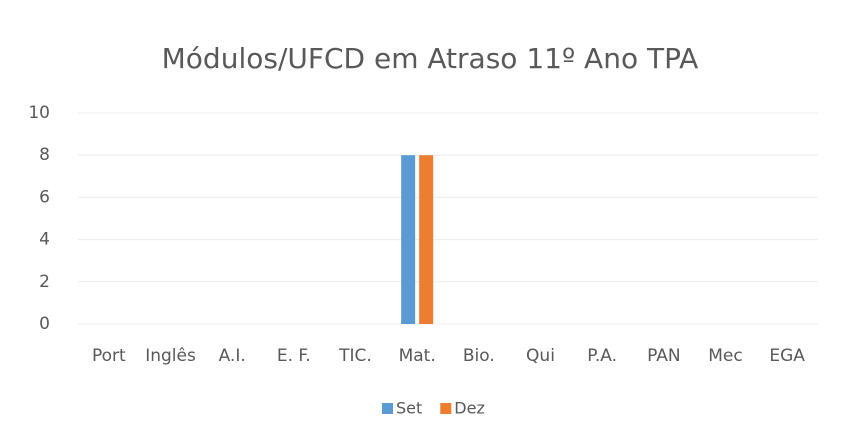  Describe the element at coordinates (294, 356) in the screenshot. I see `x-tick-label: E. F.` at that location.